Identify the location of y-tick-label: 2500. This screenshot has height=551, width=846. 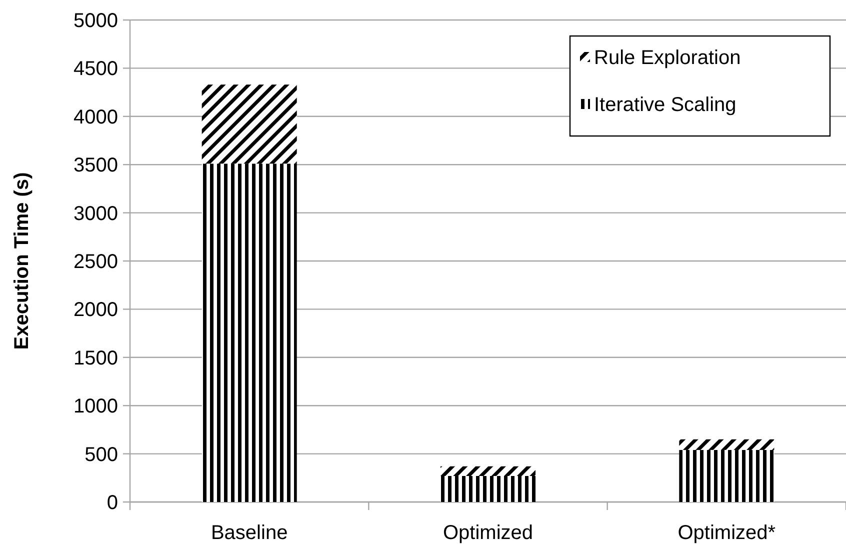
(96, 262).